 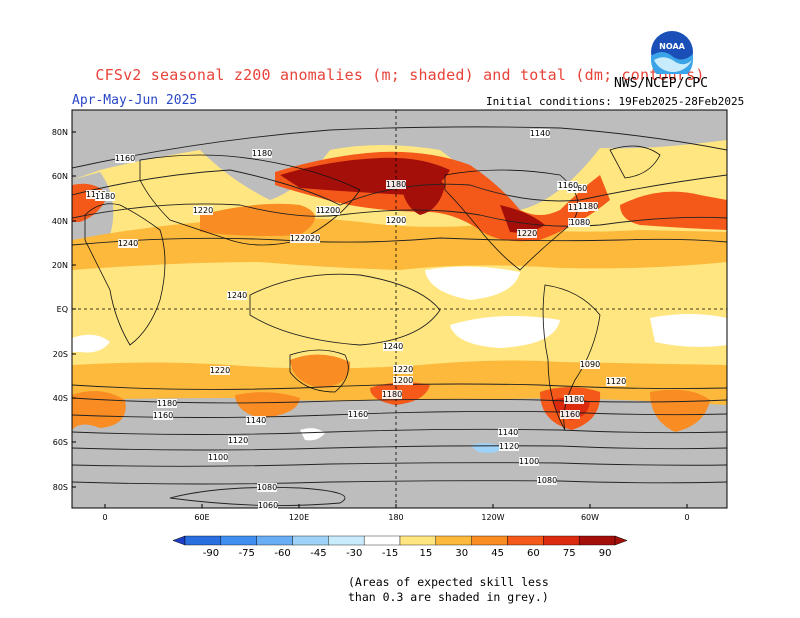 What do you see at coordinates (461, 553) in the screenshot?
I see `colorbar-label: 30` at bounding box center [461, 553].